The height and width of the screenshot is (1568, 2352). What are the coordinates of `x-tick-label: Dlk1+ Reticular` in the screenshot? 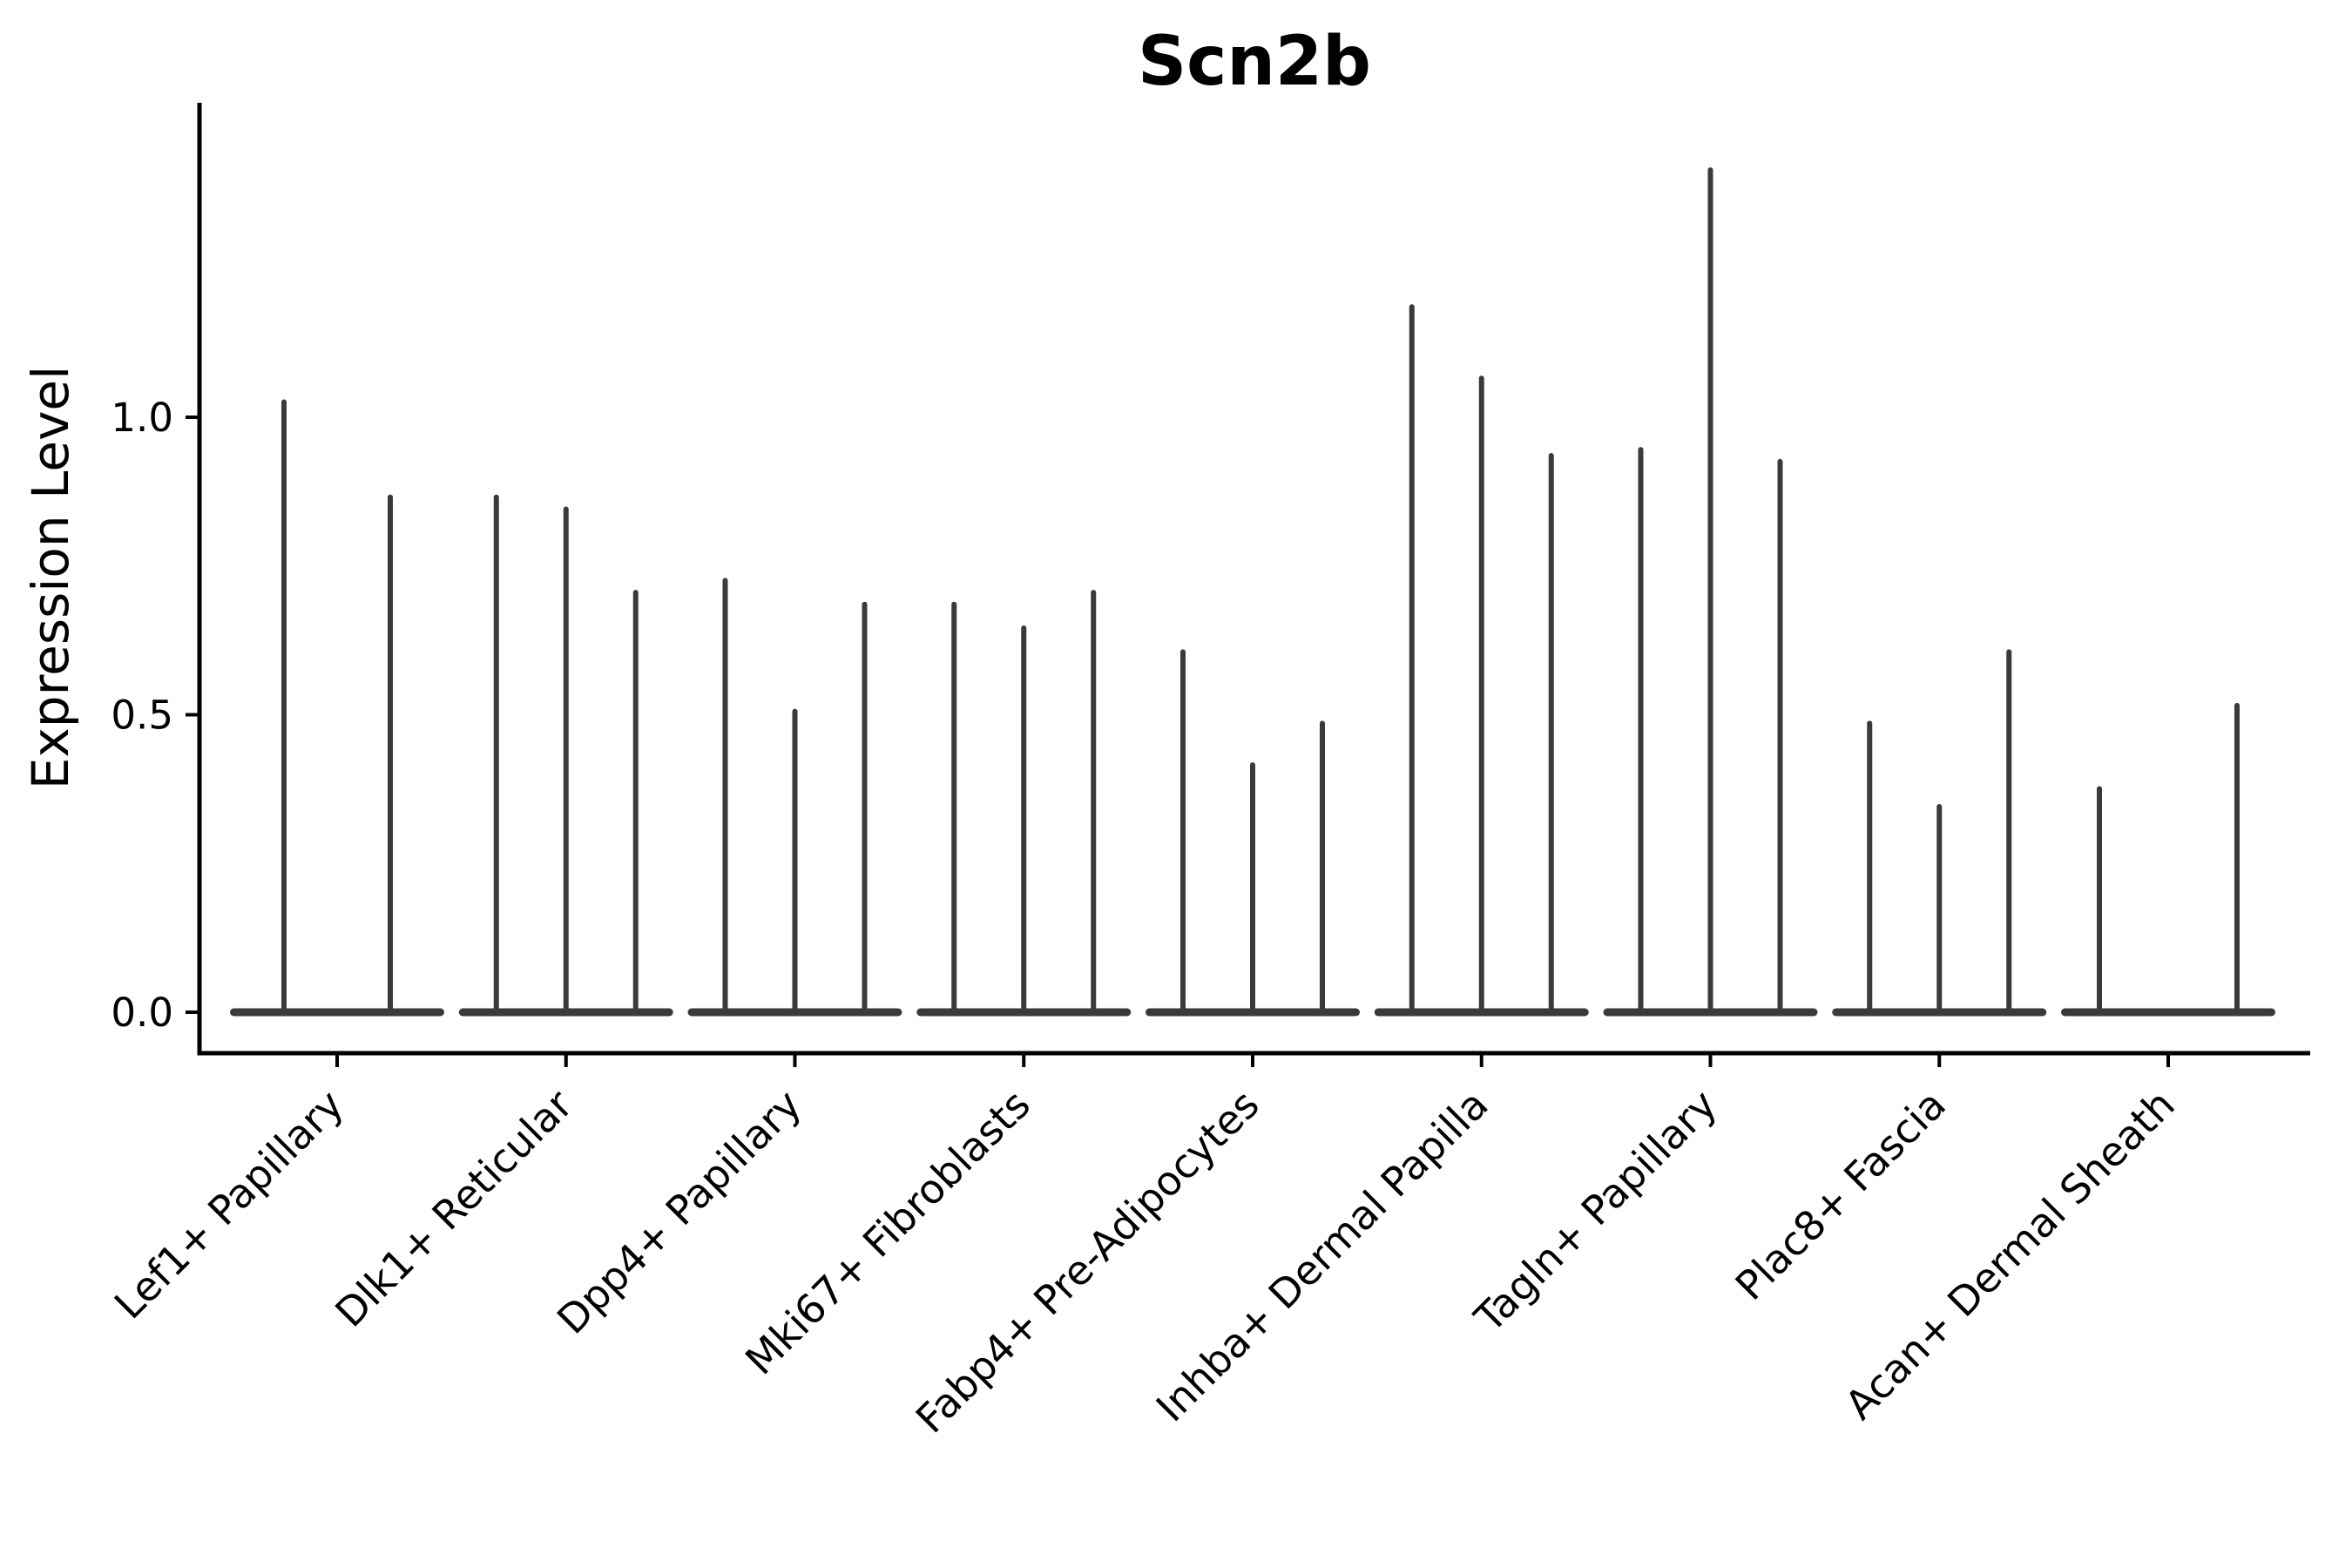 It's located at (453, 1208).